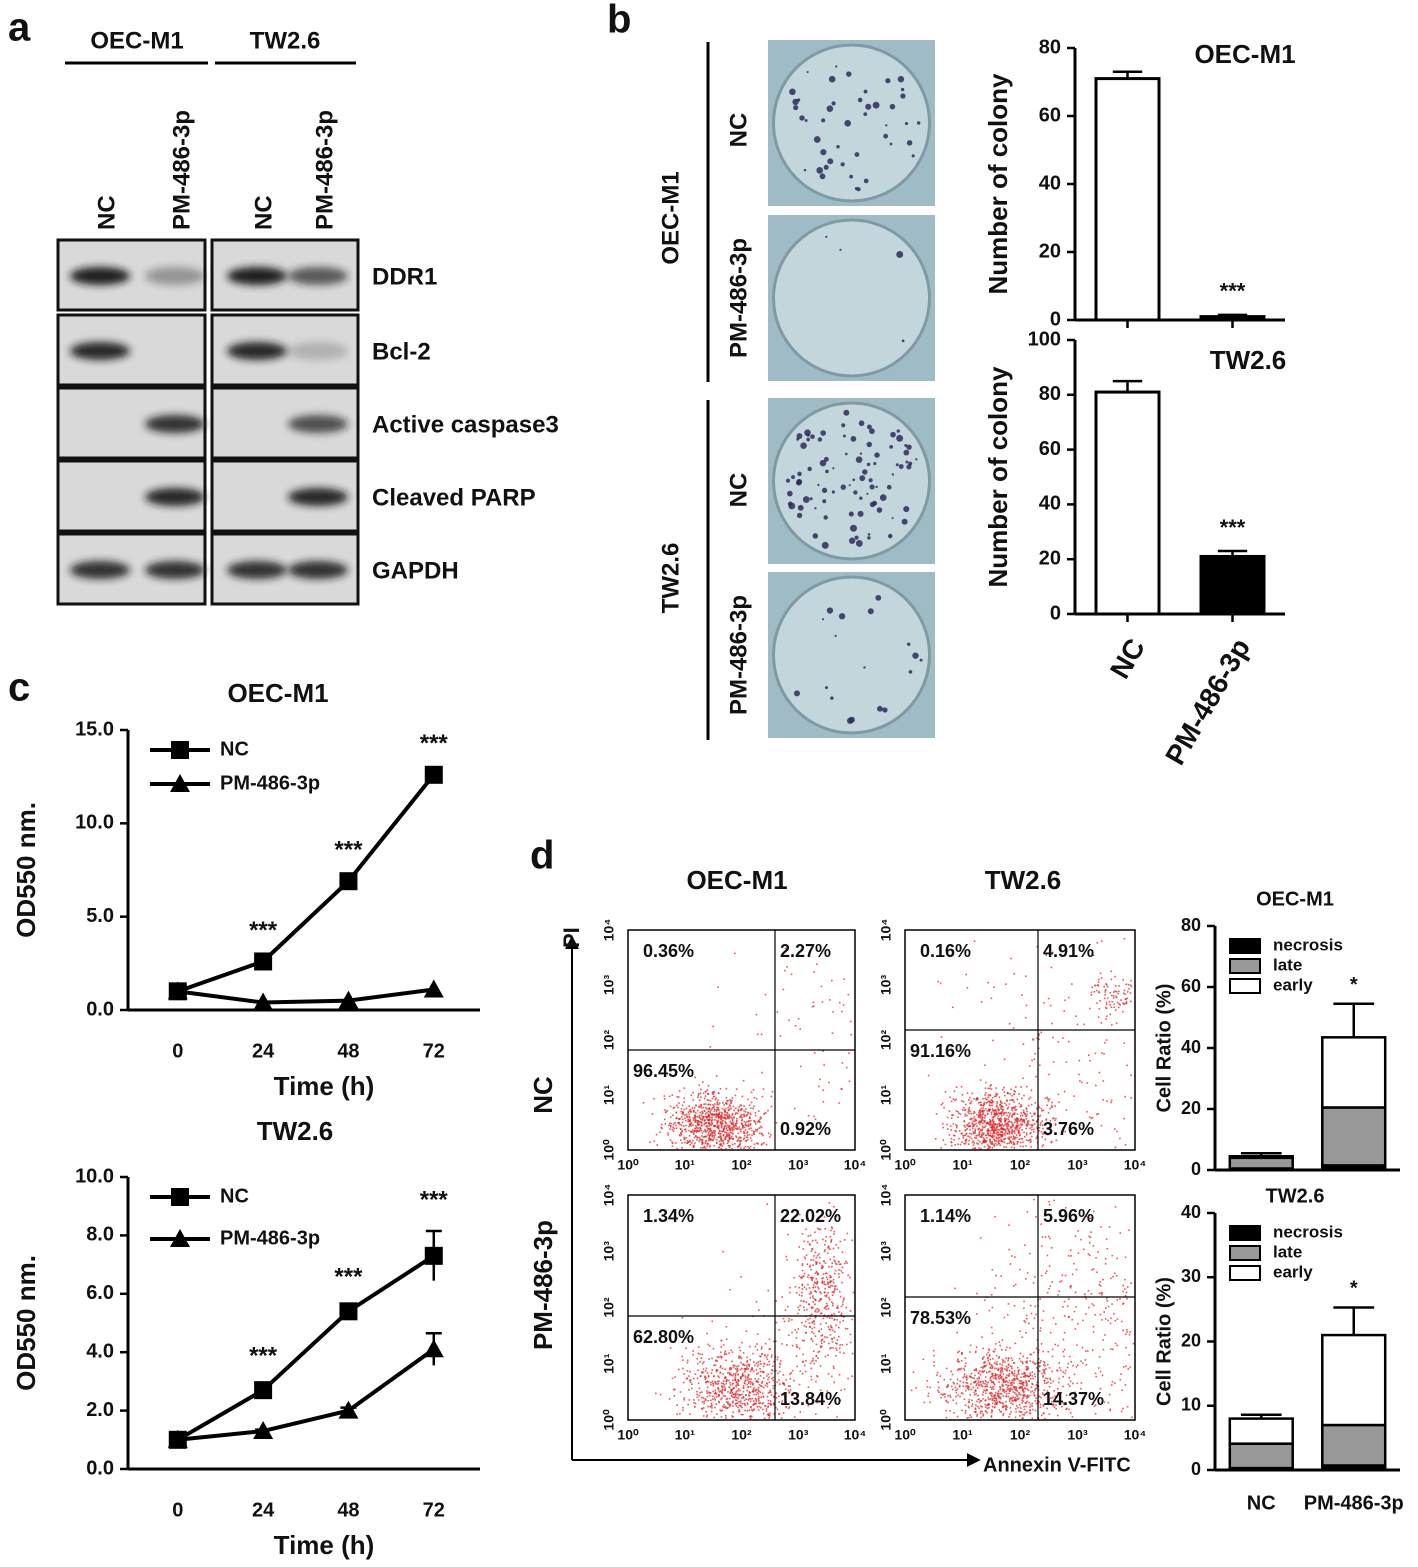 This screenshot has height=1567, width=1418. I want to click on tick-label: 10², so click(886, 1040).